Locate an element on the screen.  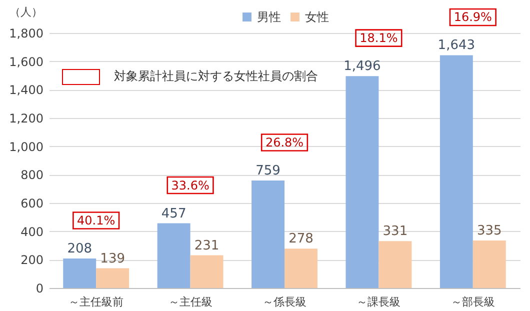
x-tick-label: ～主任級 is located at coordinates (190, 302).